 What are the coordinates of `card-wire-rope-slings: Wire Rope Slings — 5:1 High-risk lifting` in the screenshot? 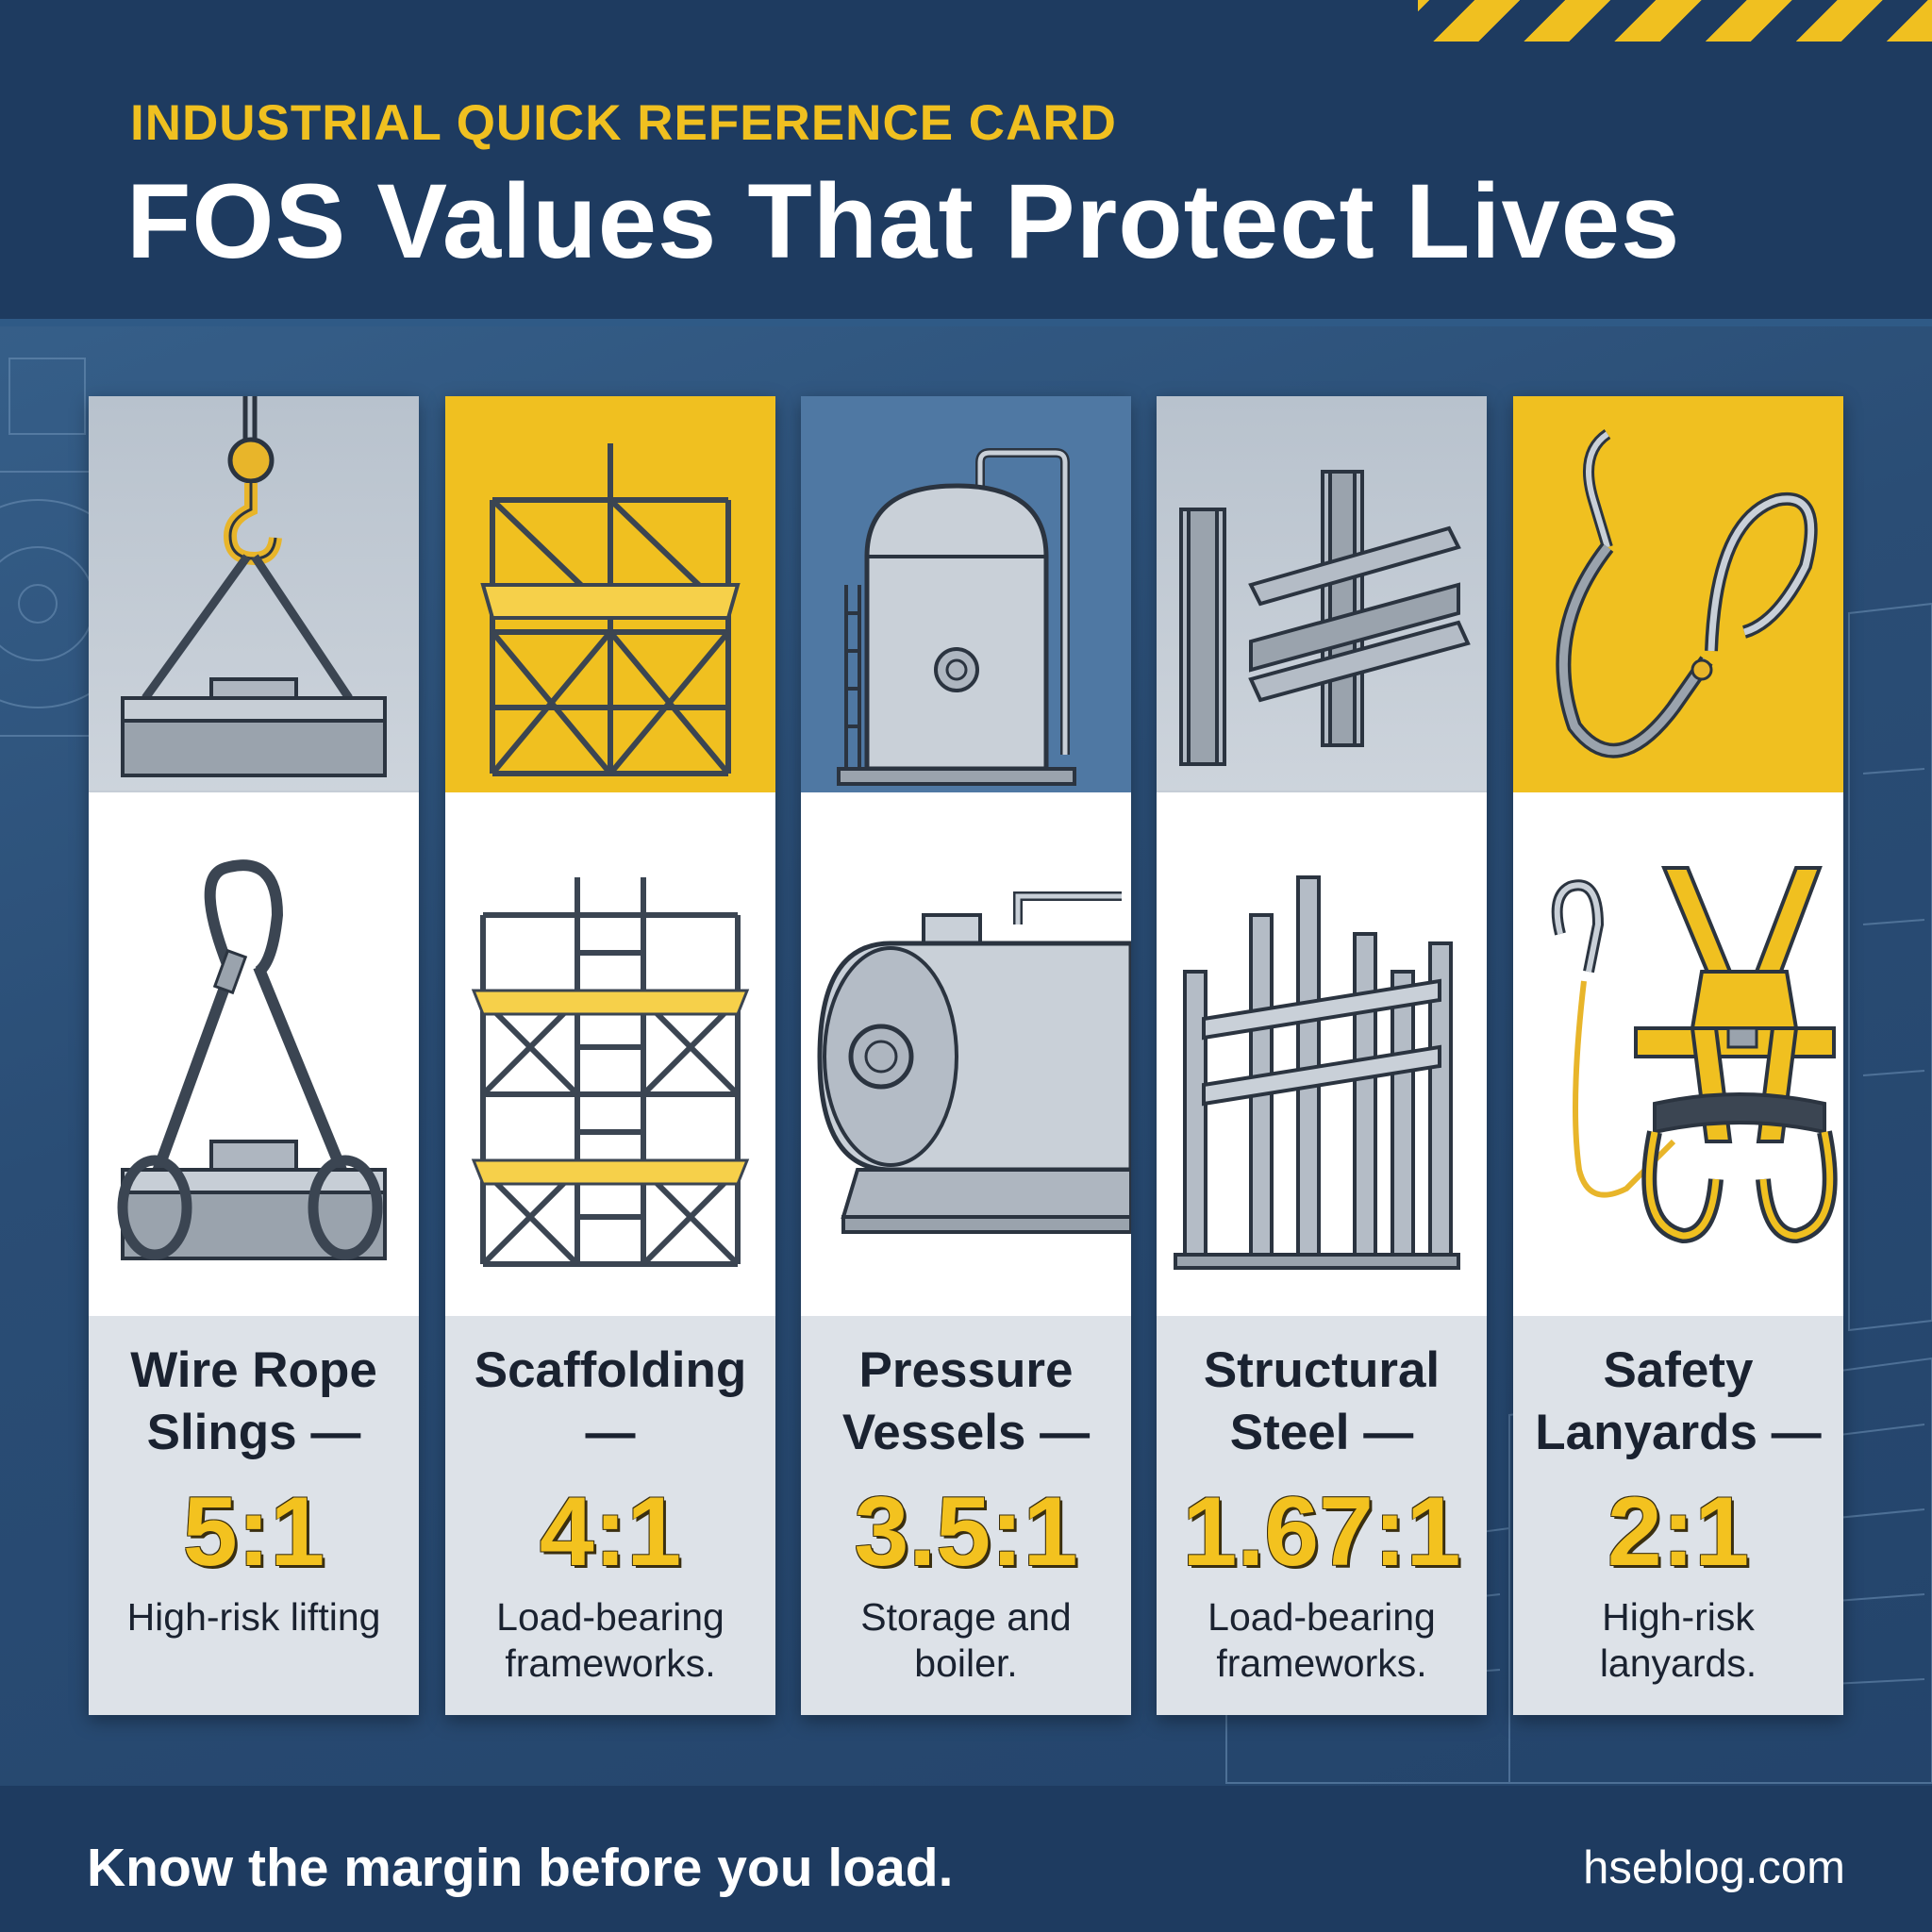 It's located at (254, 1055).